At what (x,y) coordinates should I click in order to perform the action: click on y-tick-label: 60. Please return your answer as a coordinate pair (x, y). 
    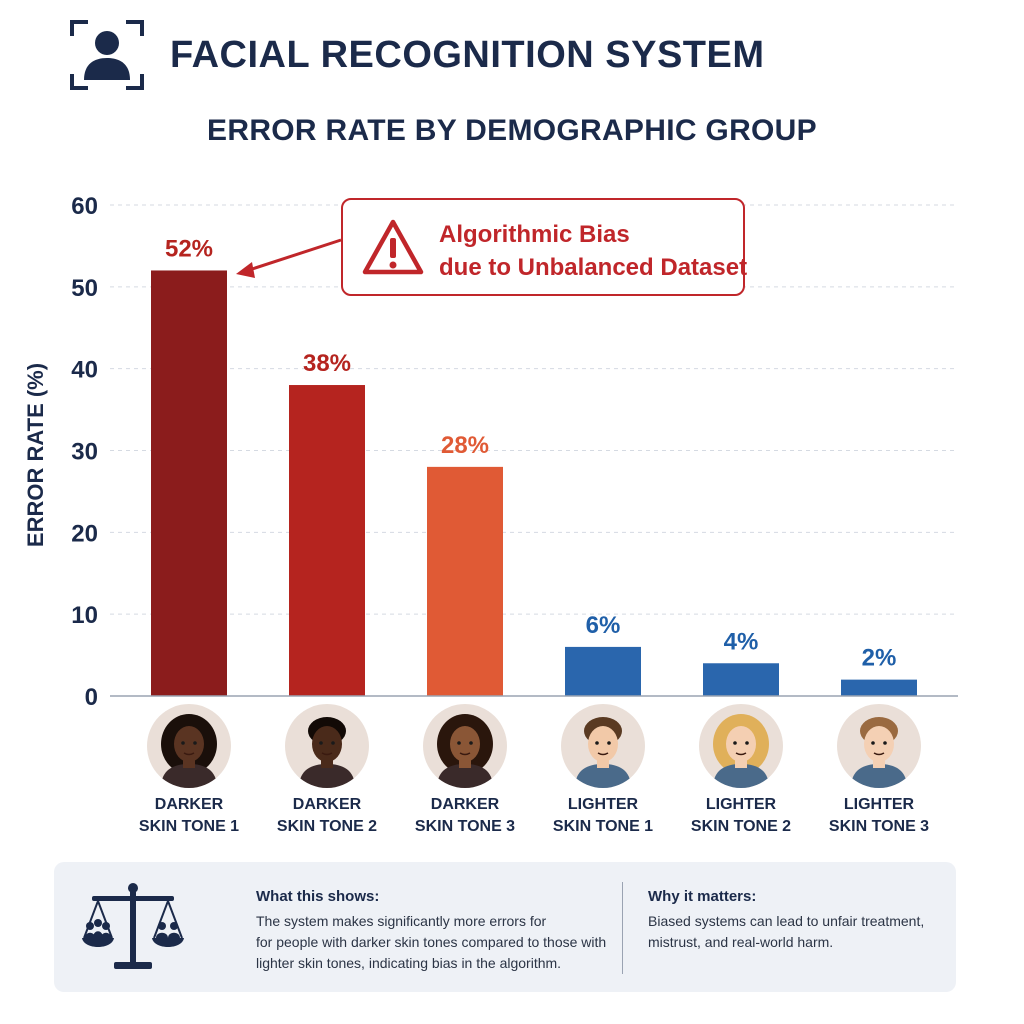
    Looking at the image, I should click on (84, 206).